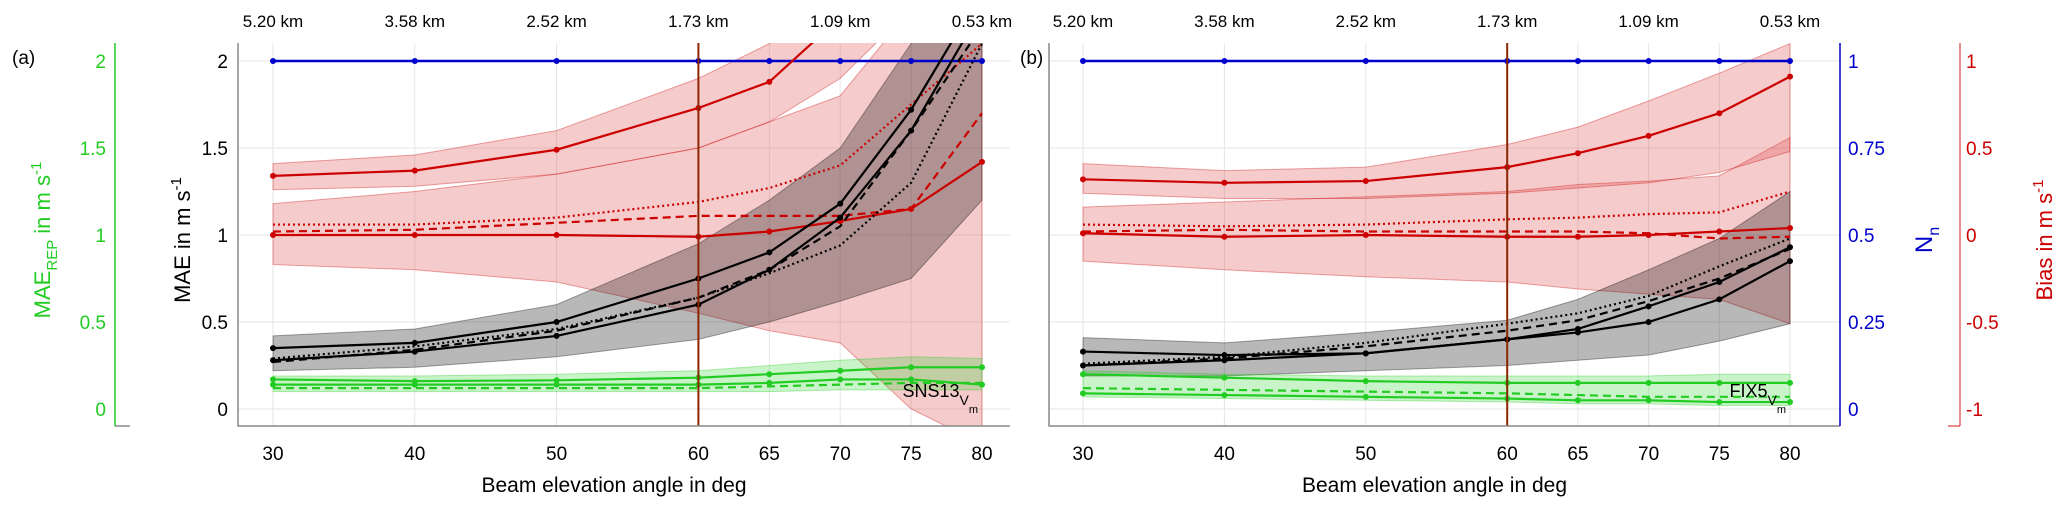  I want to click on mae-y-axis-label-part: -1, so click(176, 183).